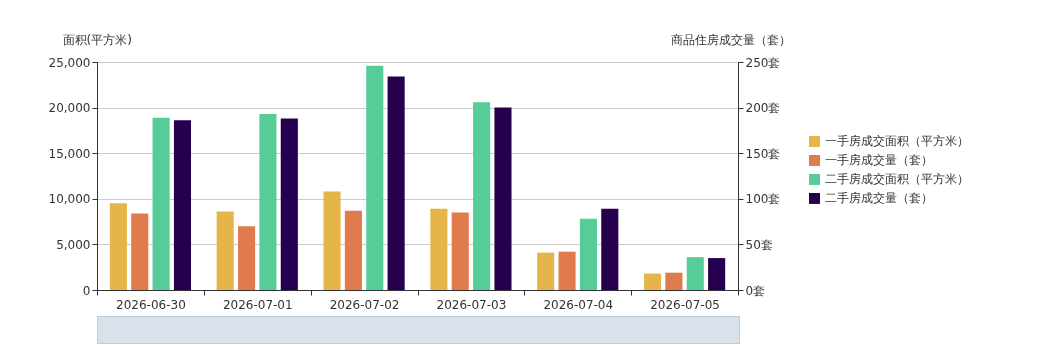 This screenshot has height=345, width=1058. Describe the element at coordinates (73, 244) in the screenshot. I see `y-tick-label: 5,000` at that location.